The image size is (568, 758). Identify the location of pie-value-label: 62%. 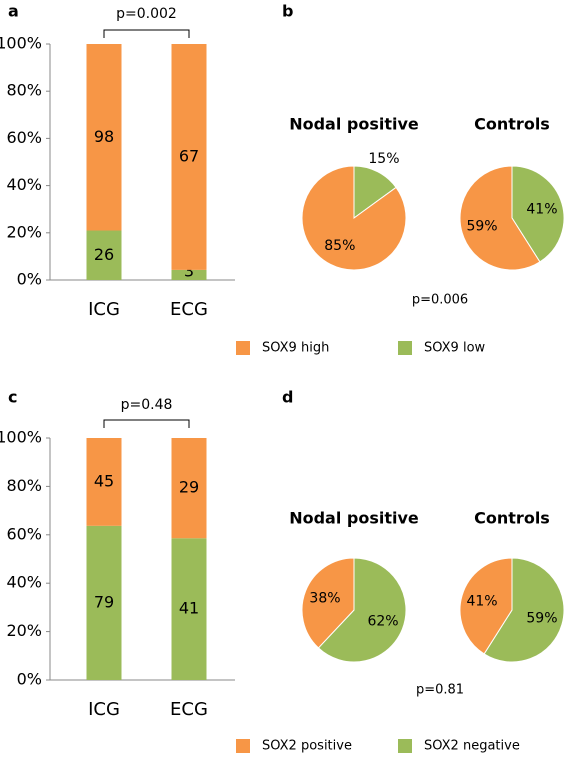
(382, 621).